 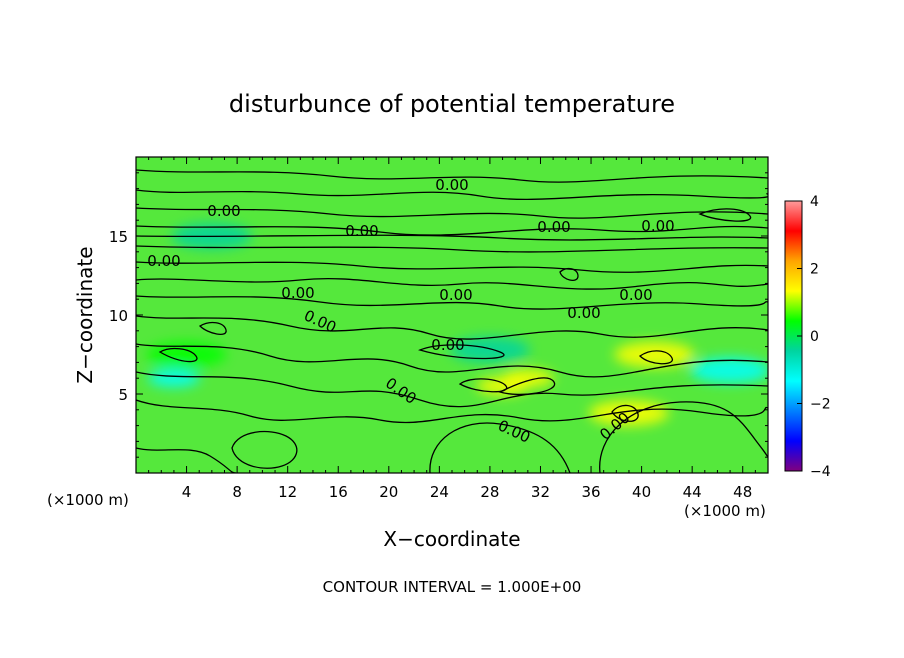 What do you see at coordinates (439, 492) in the screenshot?
I see `x-tick-label: 24` at bounding box center [439, 492].